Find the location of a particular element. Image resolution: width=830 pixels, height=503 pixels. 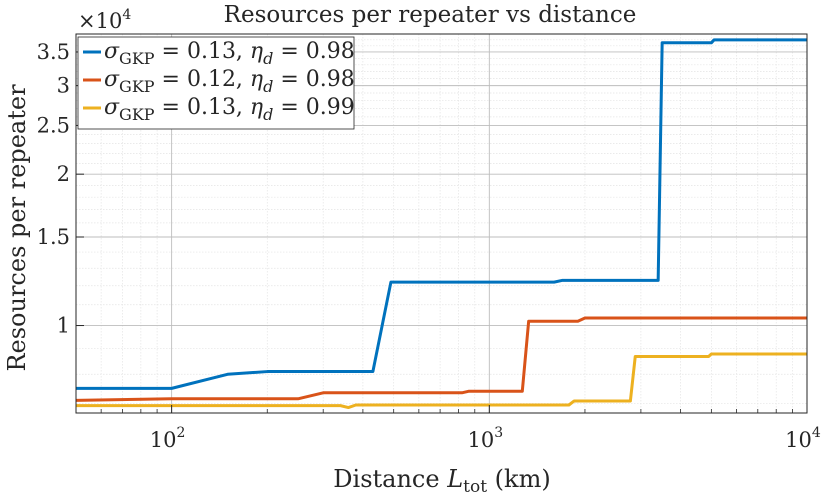

x-axis-label-prefix: Distance is located at coordinates (390, 479).